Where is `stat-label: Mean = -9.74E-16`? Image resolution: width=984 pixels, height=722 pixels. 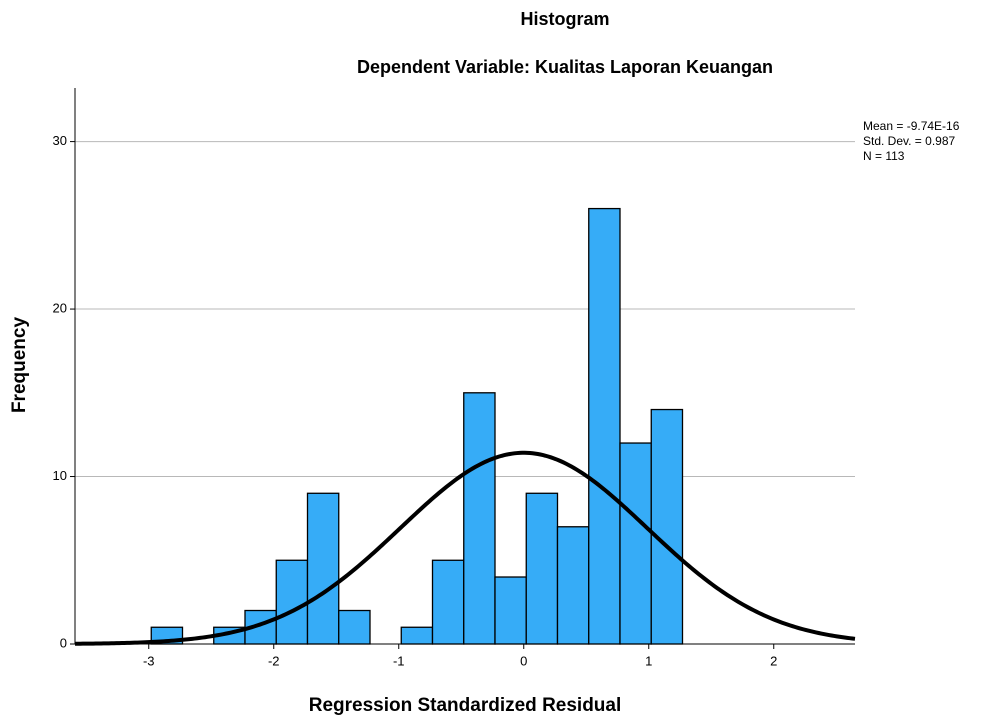
stat-label: Mean = -9.74E-16 is located at coordinates (911, 126).